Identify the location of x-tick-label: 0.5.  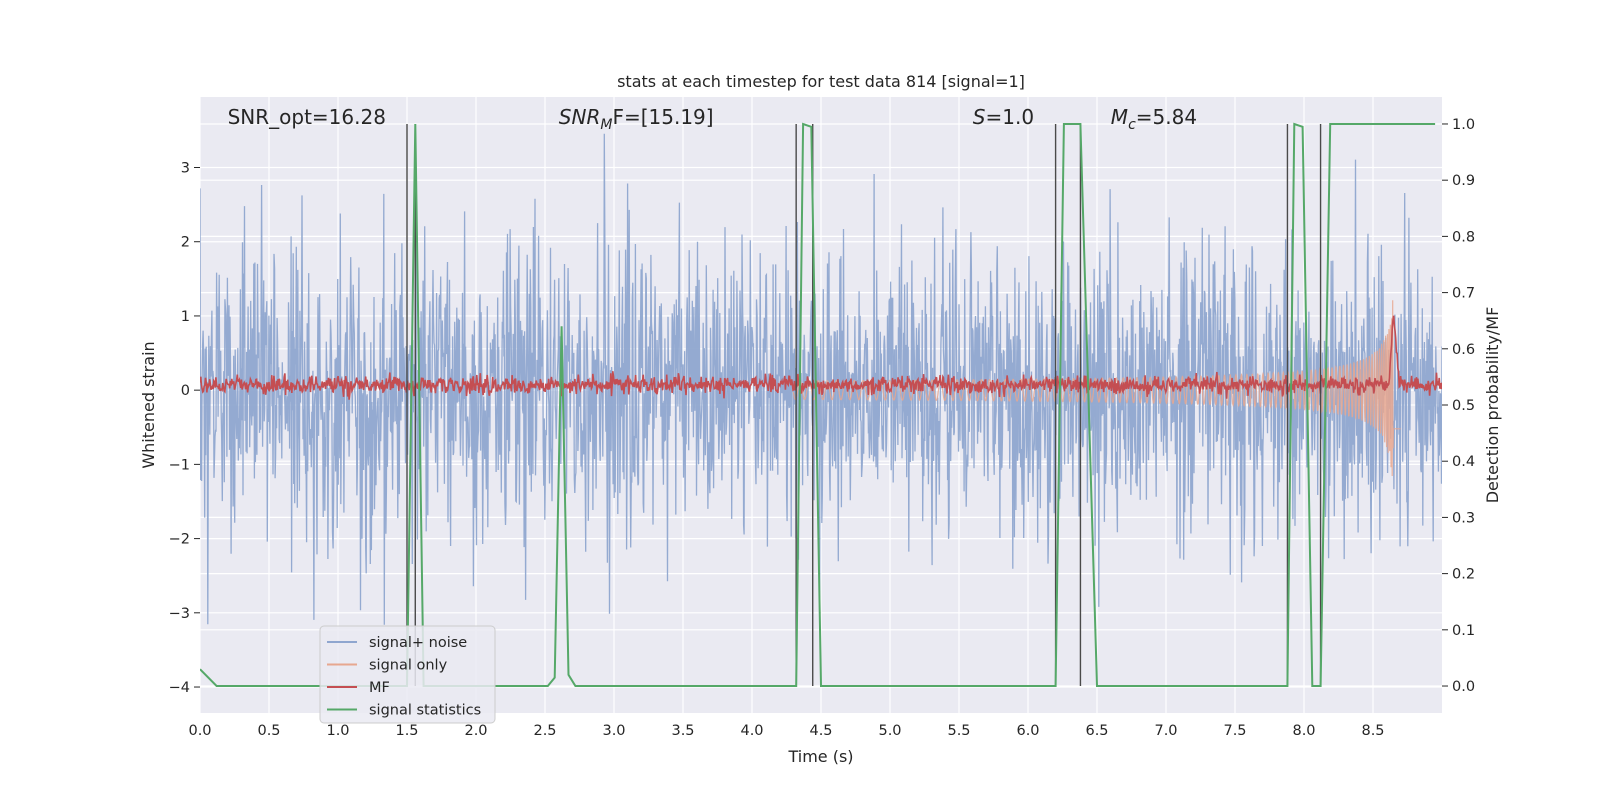
(268, 731).